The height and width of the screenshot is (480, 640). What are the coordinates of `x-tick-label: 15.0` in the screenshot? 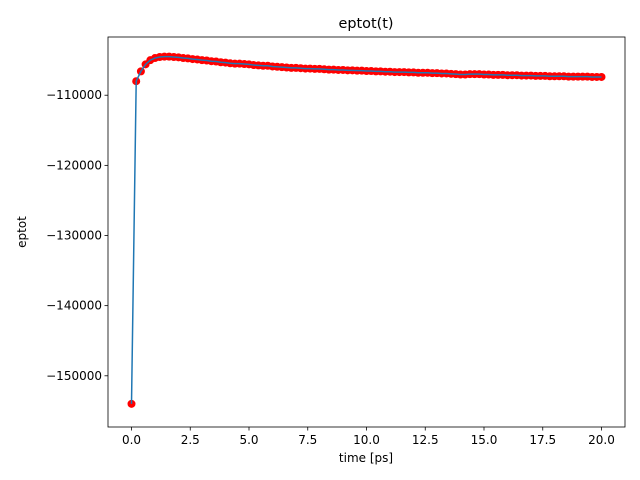 It's located at (484, 440).